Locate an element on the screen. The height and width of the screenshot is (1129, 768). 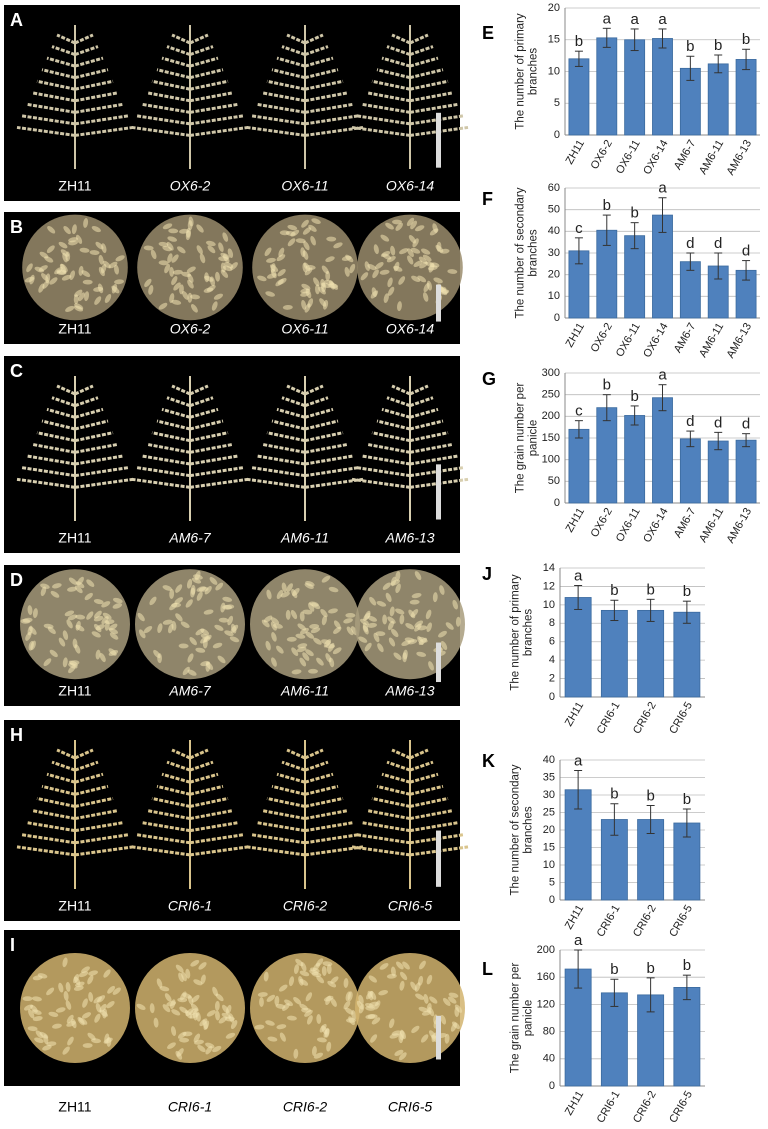
y-tick-label: 150 is located at coordinates (551, 438).